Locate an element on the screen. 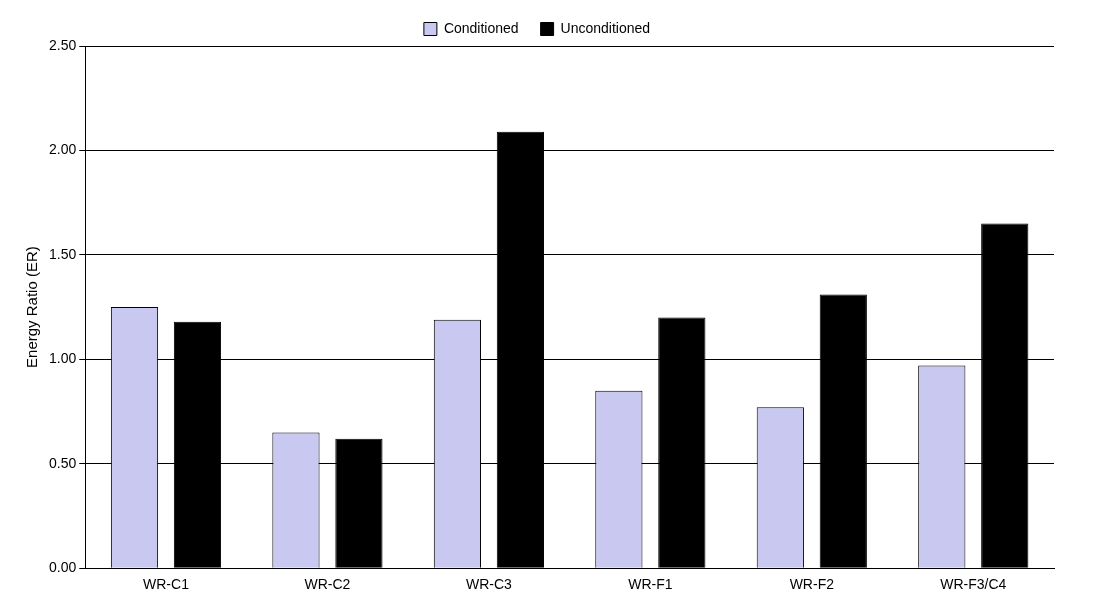 This screenshot has width=1104, height=607. y-tick-label: 0.00 is located at coordinates (63, 567).